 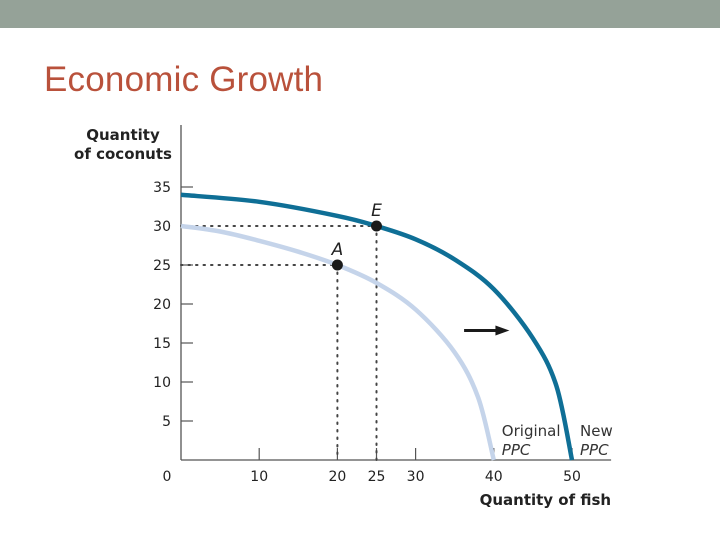 I want to click on slide-top-bar, so click(x=360, y=14).